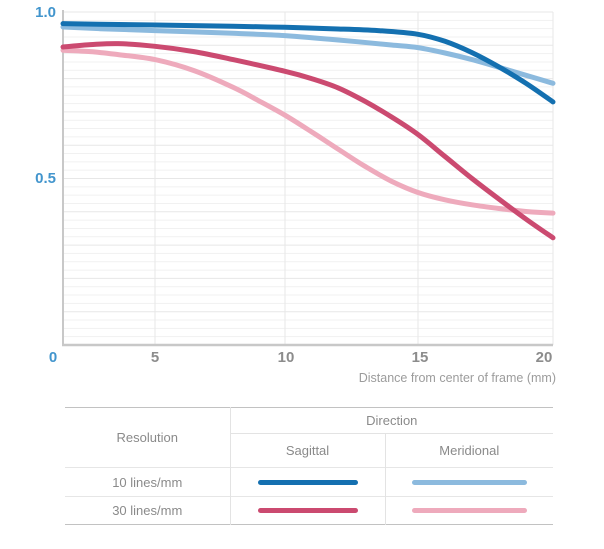 The width and height of the screenshot is (604, 549). Describe the element at coordinates (155, 357) in the screenshot. I see `x-axis-tick-5: 5` at that location.